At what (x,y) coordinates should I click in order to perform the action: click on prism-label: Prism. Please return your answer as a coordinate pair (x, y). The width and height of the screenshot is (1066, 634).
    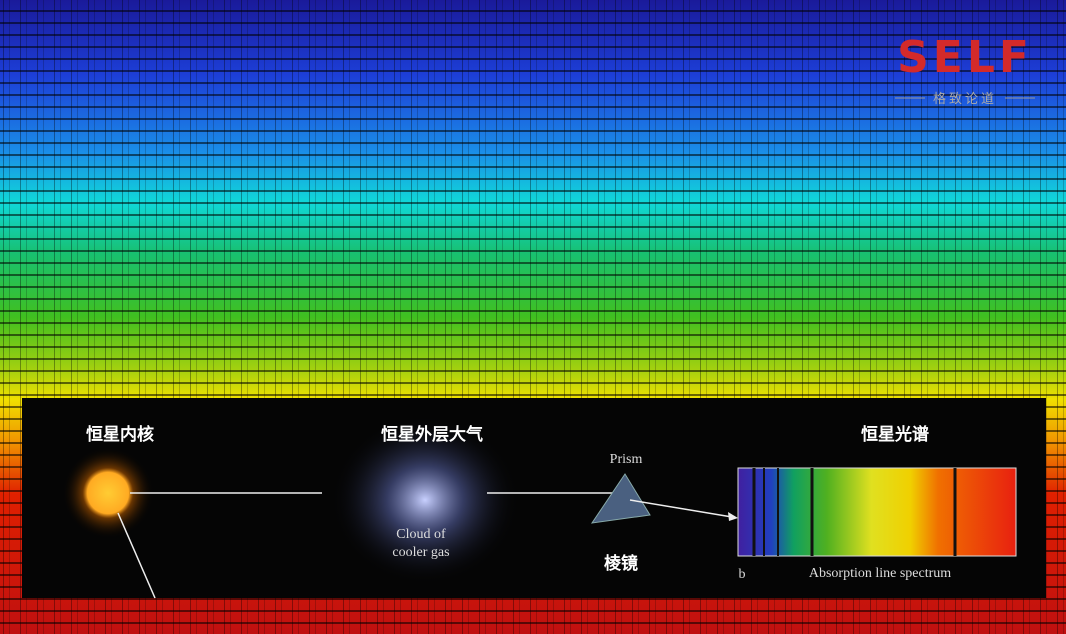
    Looking at the image, I should click on (626, 459).